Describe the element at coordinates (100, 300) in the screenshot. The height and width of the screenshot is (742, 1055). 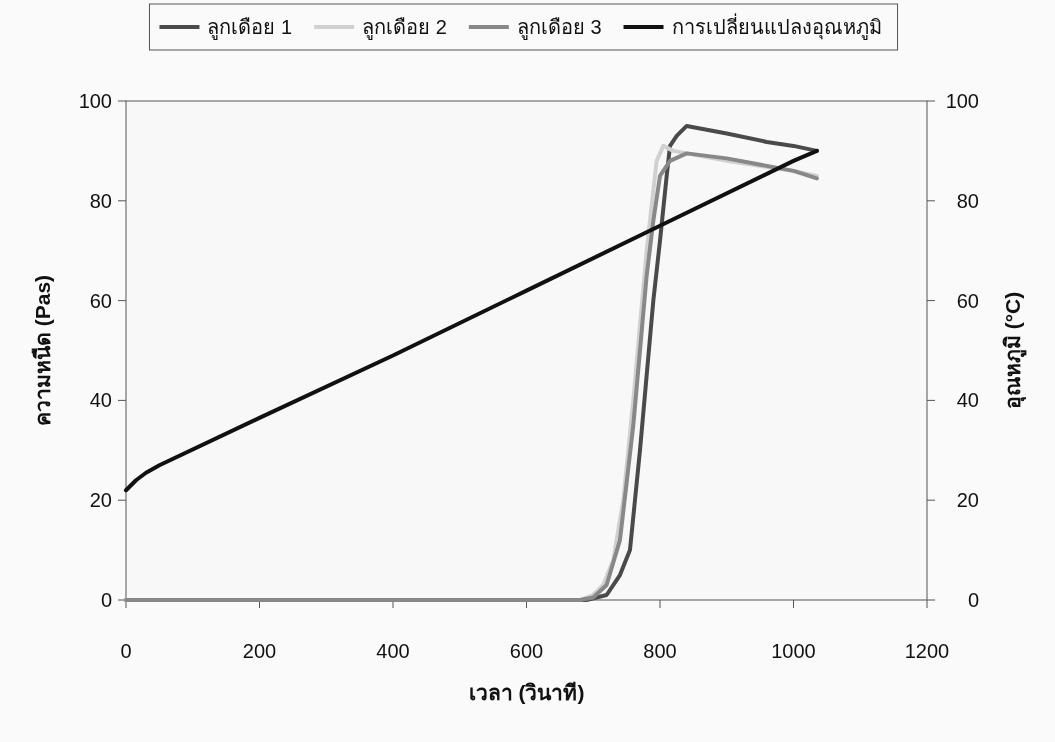
I see `y-tick-label: 60` at that location.